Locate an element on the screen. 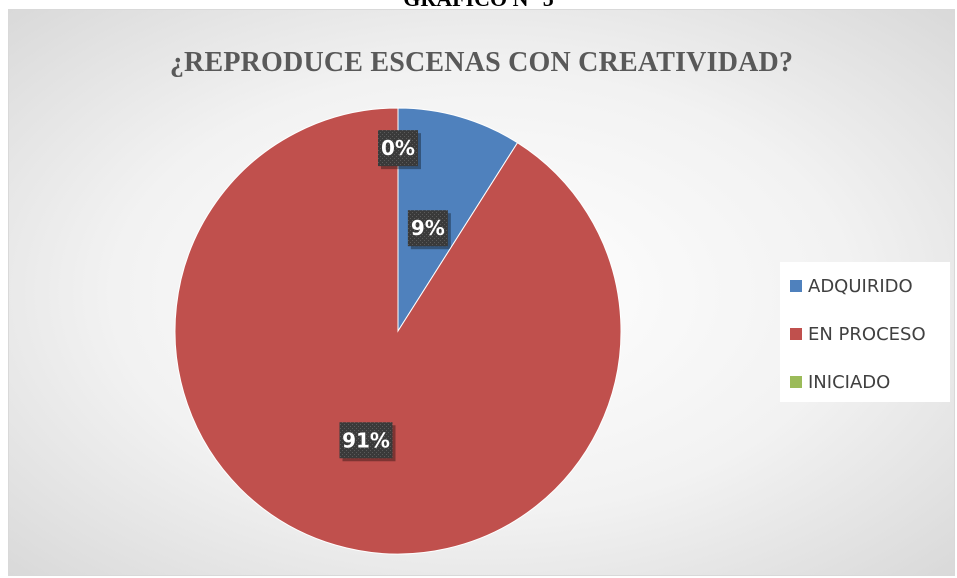 The width and height of the screenshot is (957, 578). data-label-iniciado: 0% is located at coordinates (399, 150).